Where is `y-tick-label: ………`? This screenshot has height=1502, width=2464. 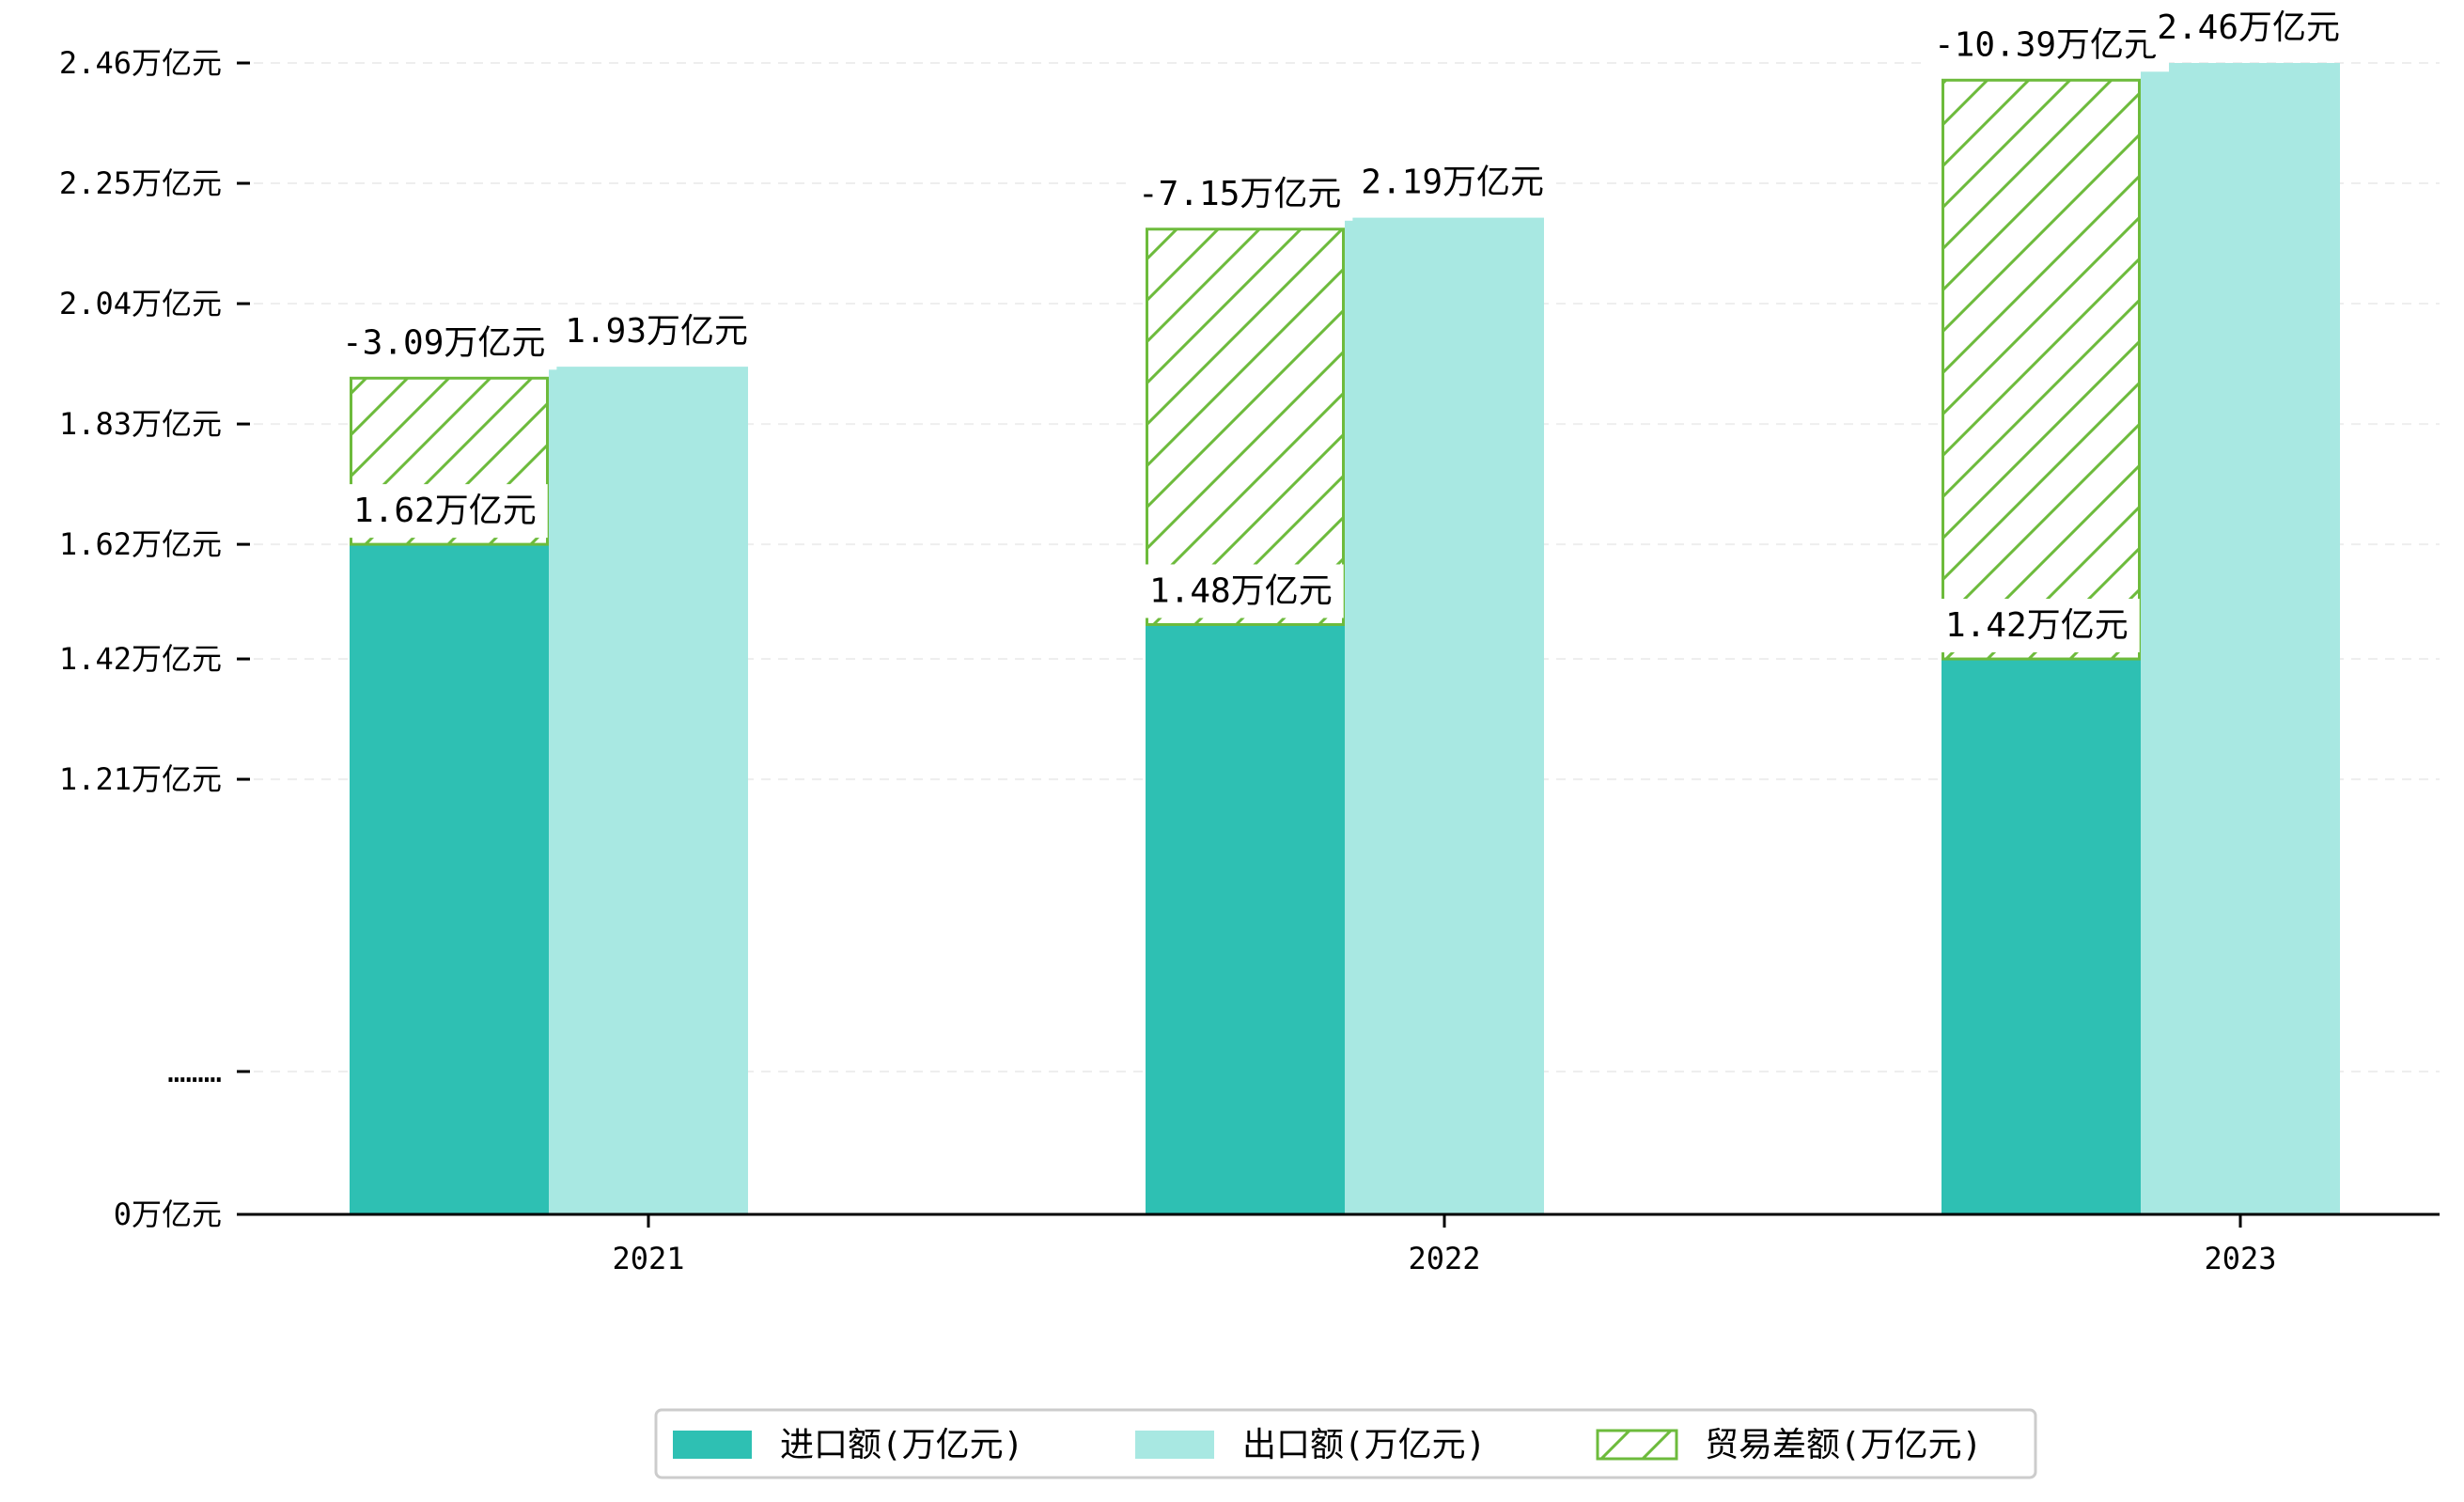
y-tick-label: ……… is located at coordinates (194, 1071).